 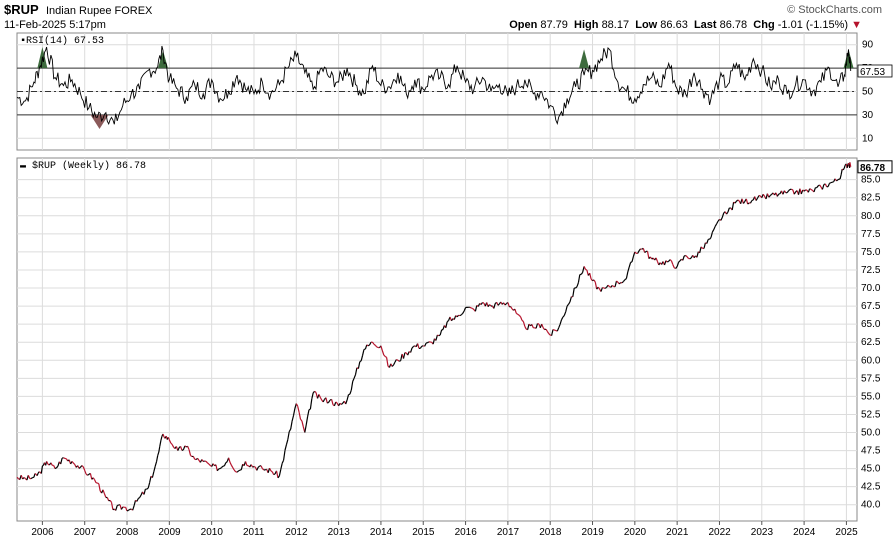 What do you see at coordinates (162, 59) in the screenshot?
I see `rsi-overbought-mark` at bounding box center [162, 59].